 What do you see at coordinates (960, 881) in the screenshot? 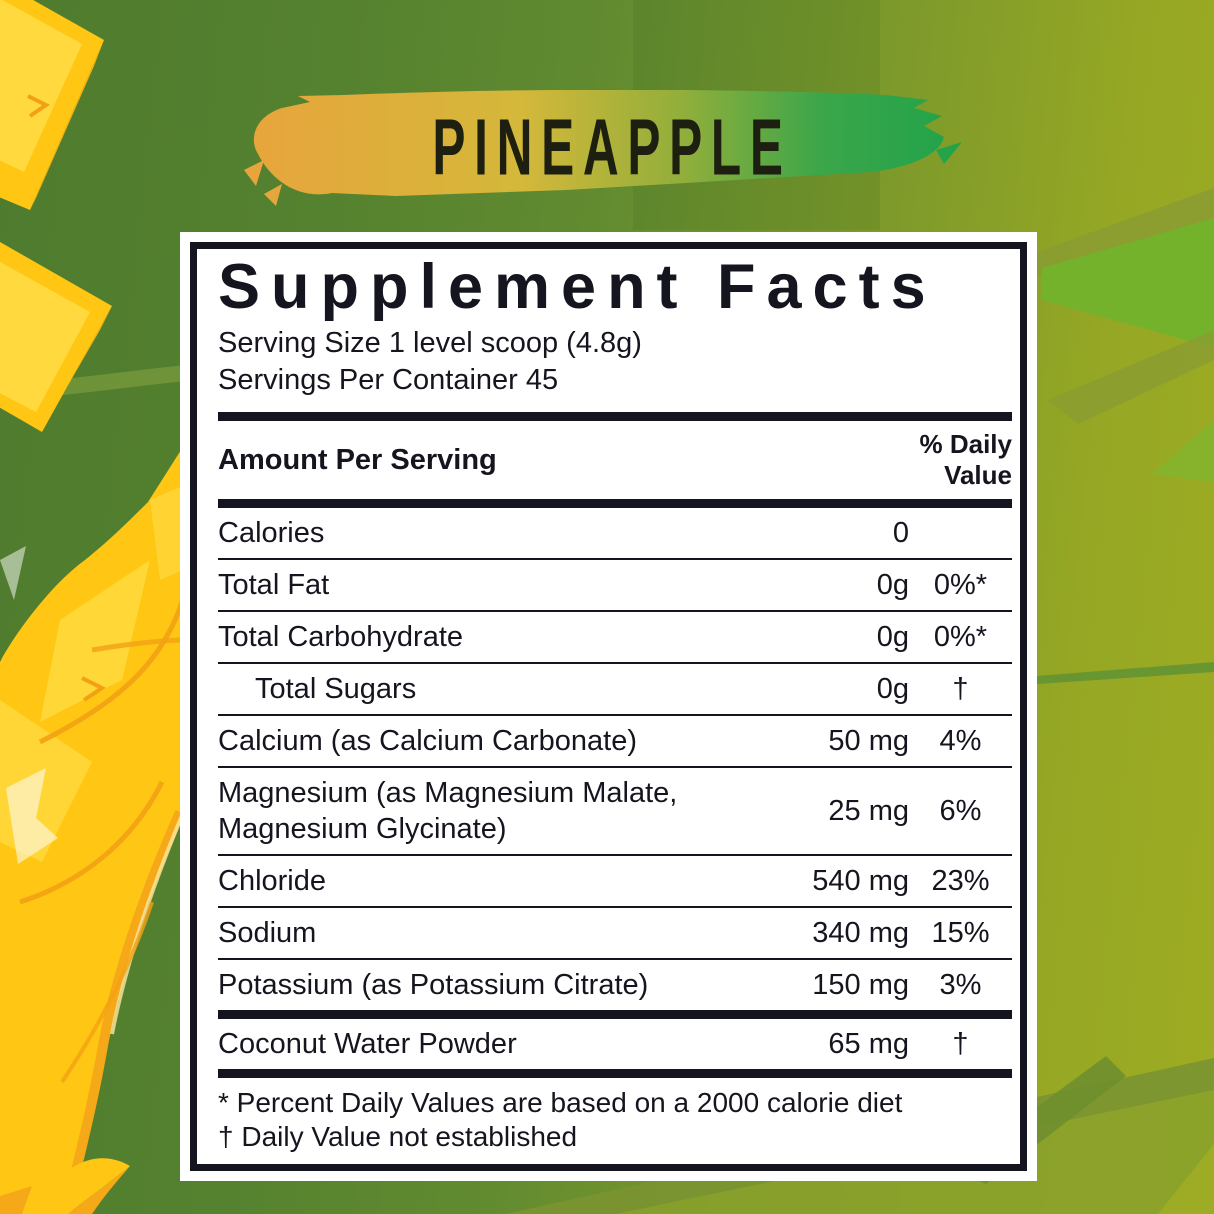
I see `nutrient-daily-value: 23%` at bounding box center [960, 881].